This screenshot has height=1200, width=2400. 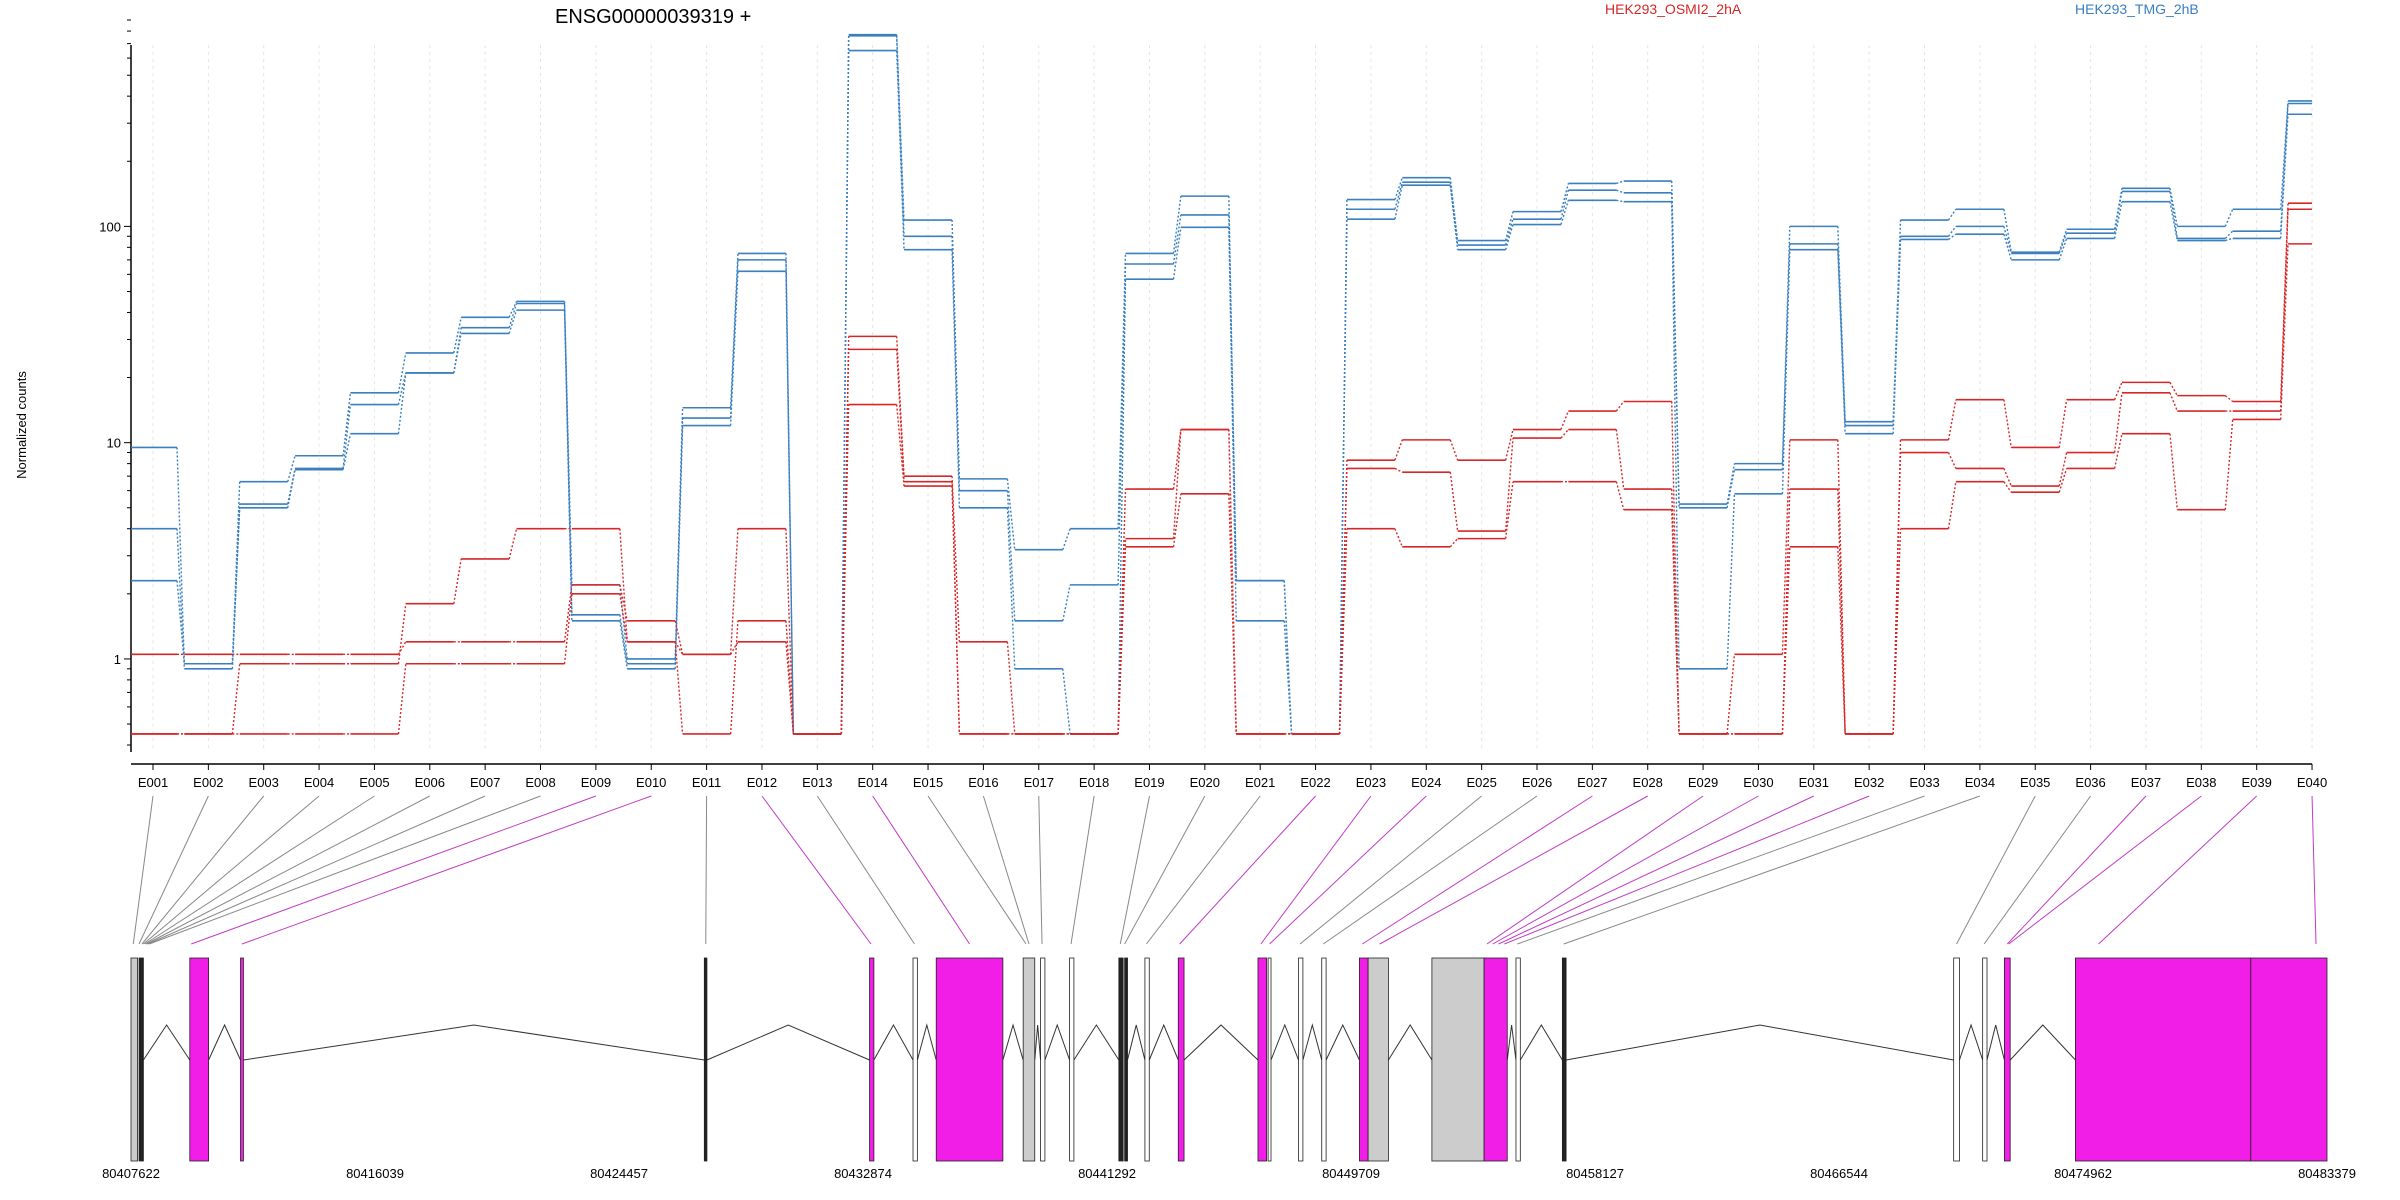 What do you see at coordinates (1703, 782) in the screenshot?
I see `x-tick-label: E029` at bounding box center [1703, 782].